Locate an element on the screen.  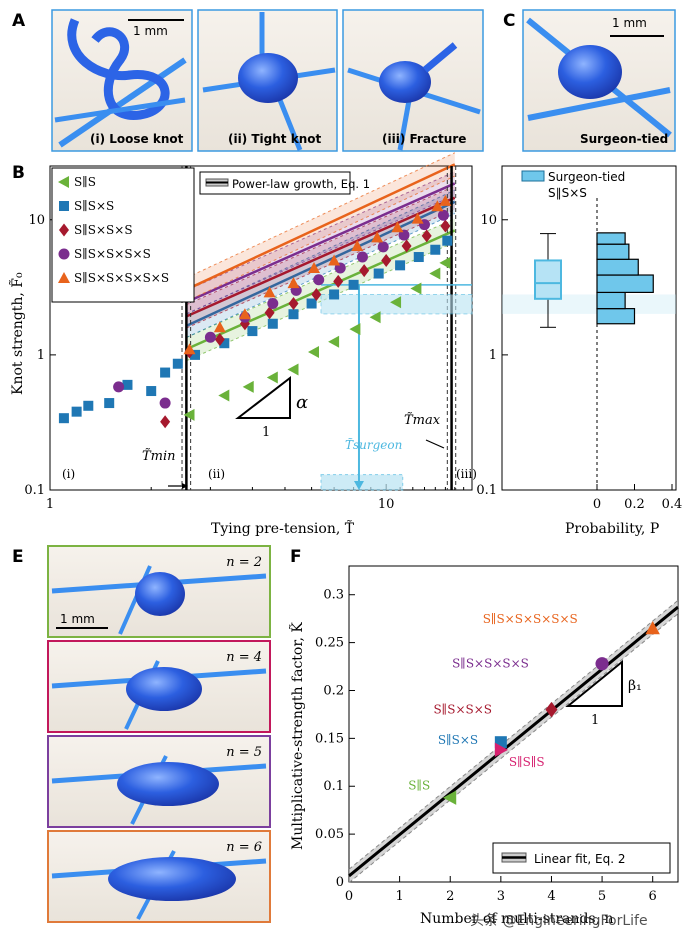
legend-f: Linear fit, Eq. 2 is located at coordinates (581, 858).